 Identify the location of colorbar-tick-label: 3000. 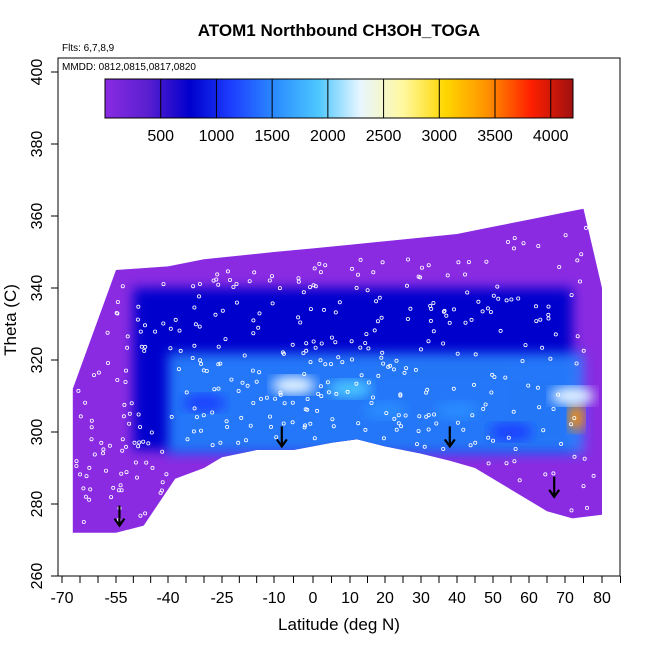
(439, 136).